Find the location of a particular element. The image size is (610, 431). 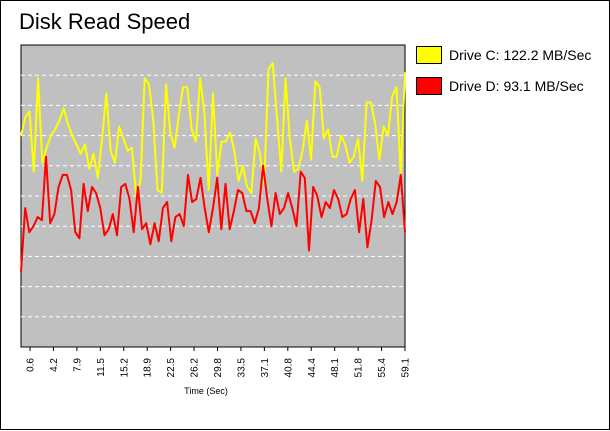

x-tick-label: 40.8 is located at coordinates (288, 368).